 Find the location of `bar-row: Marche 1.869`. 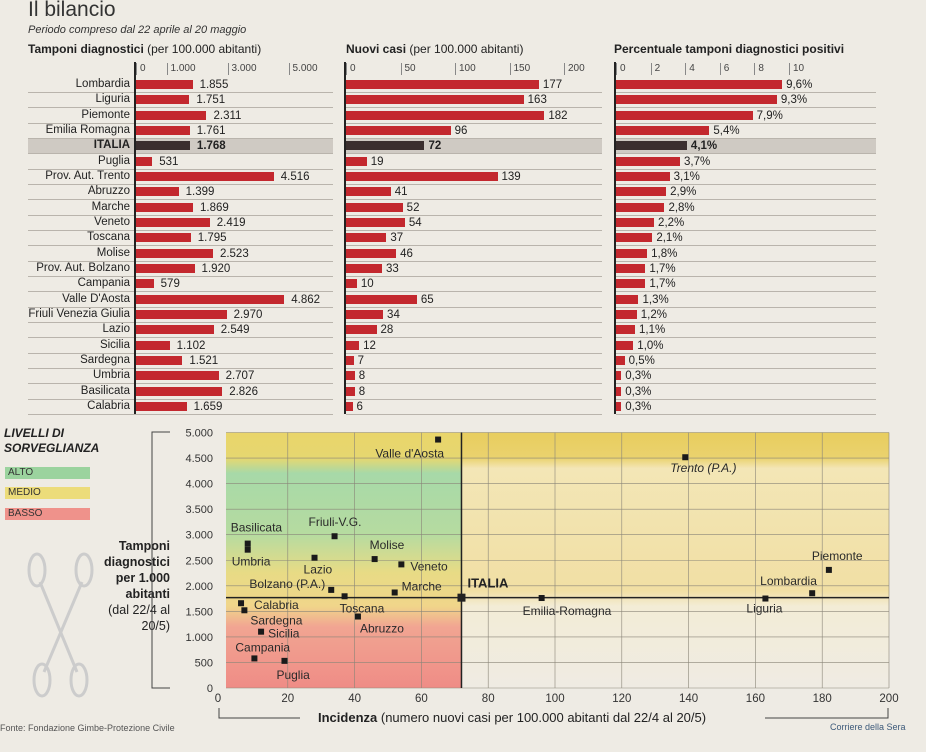

bar-row: Marche 1.869 is located at coordinates (463, 207).